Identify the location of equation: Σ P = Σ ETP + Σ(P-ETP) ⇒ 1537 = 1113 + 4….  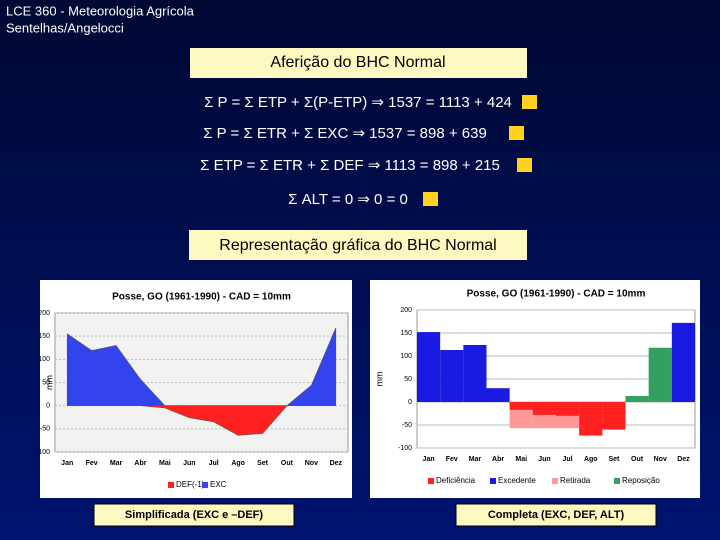
(358, 102).